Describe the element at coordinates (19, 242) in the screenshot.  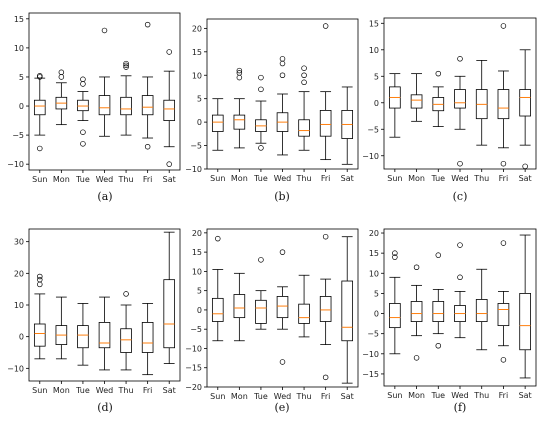
I see `y-tick-label: 30` at that location.